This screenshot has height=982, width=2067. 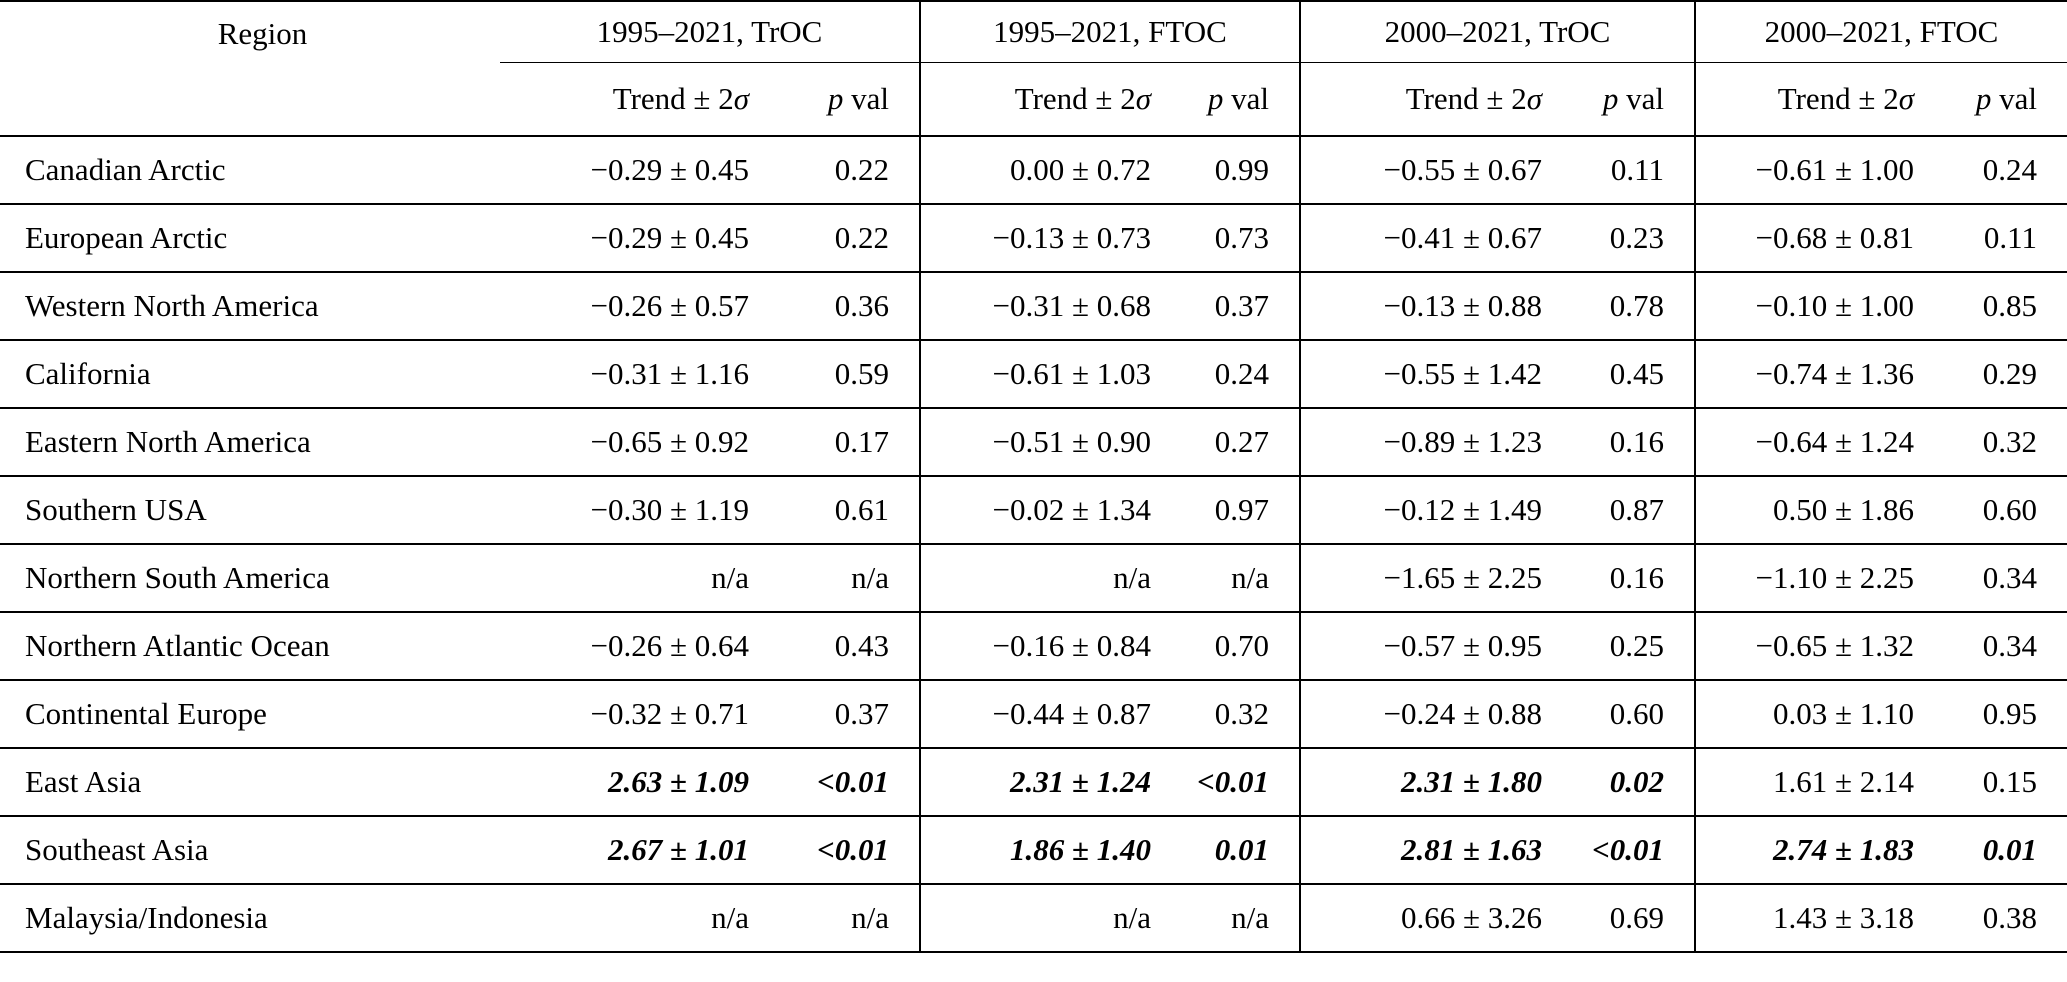 I want to click on trend-cell-2000-troc: −0.12 ± 1.49, so click(x=1423, y=510).